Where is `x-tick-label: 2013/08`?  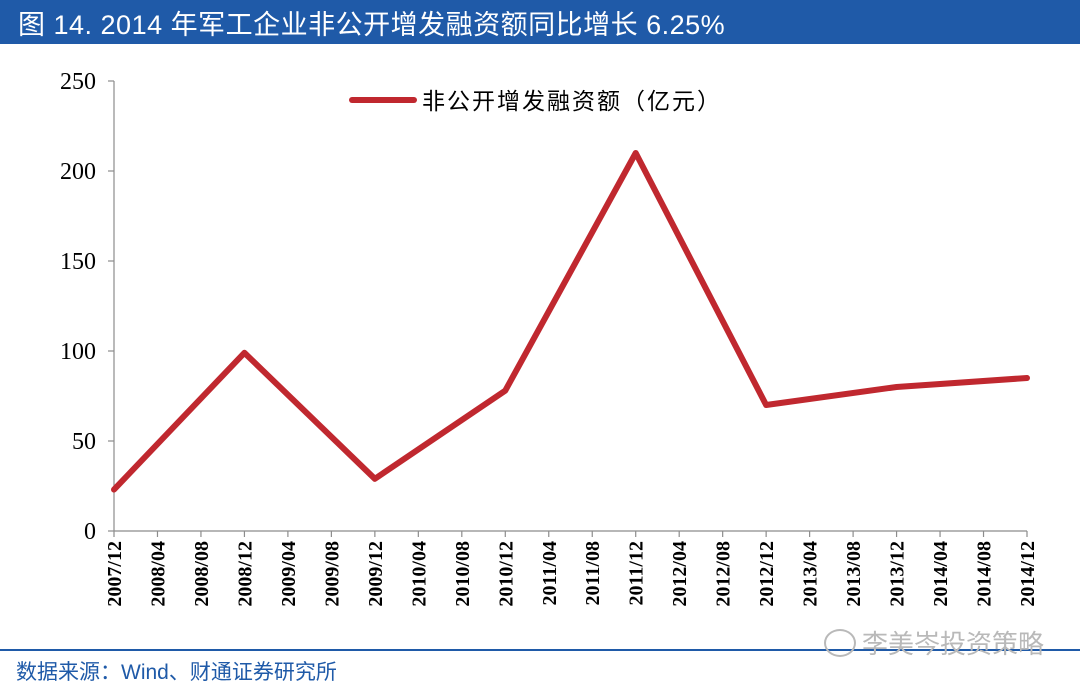
x-tick-label: 2013/08 is located at coordinates (854, 574).